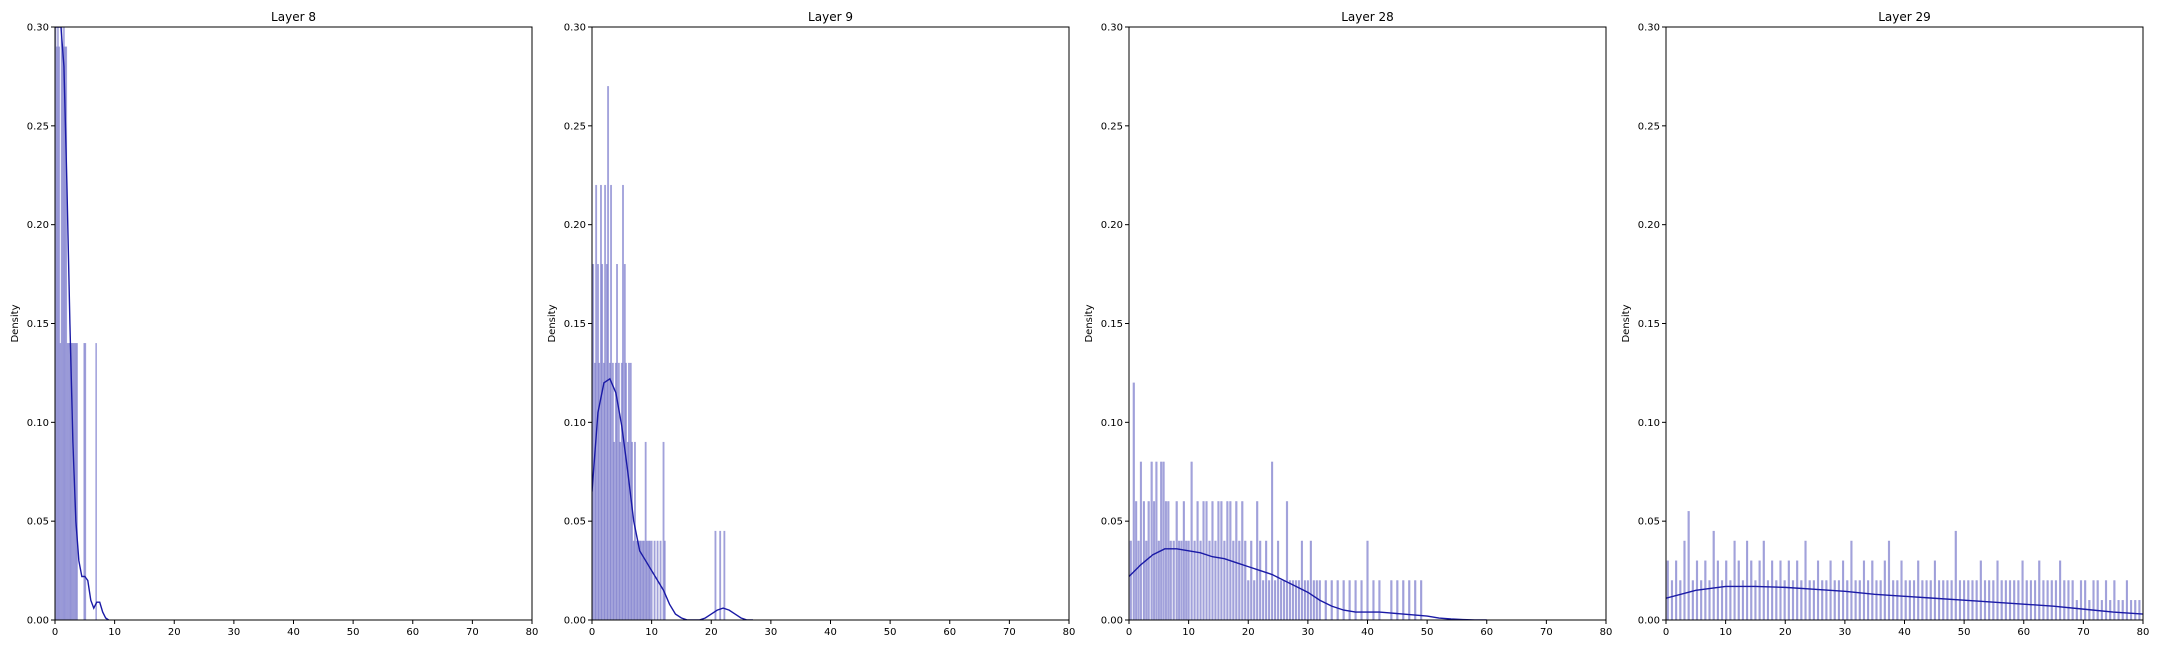  Describe the element at coordinates (293, 632) in the screenshot. I see `x-tick-label: 40` at that location.